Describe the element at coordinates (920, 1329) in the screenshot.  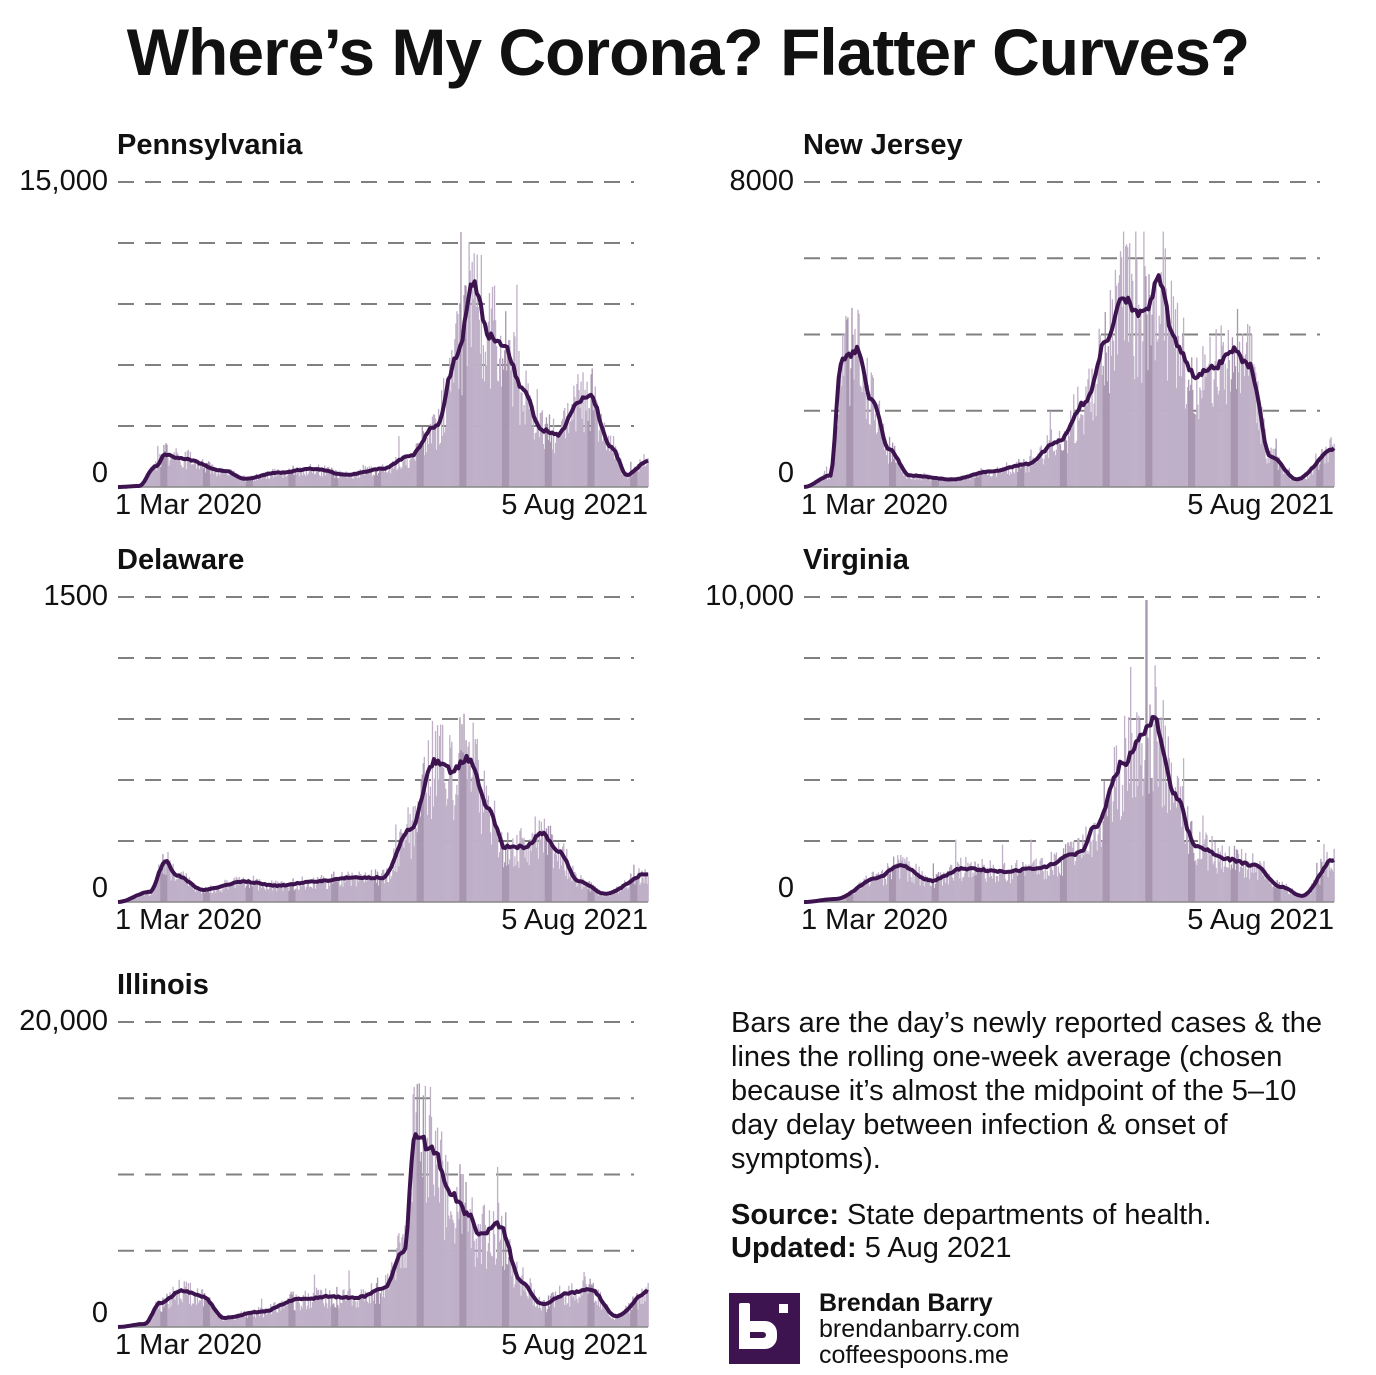
I see `brand-link-site: brendanbarry.com` at that location.